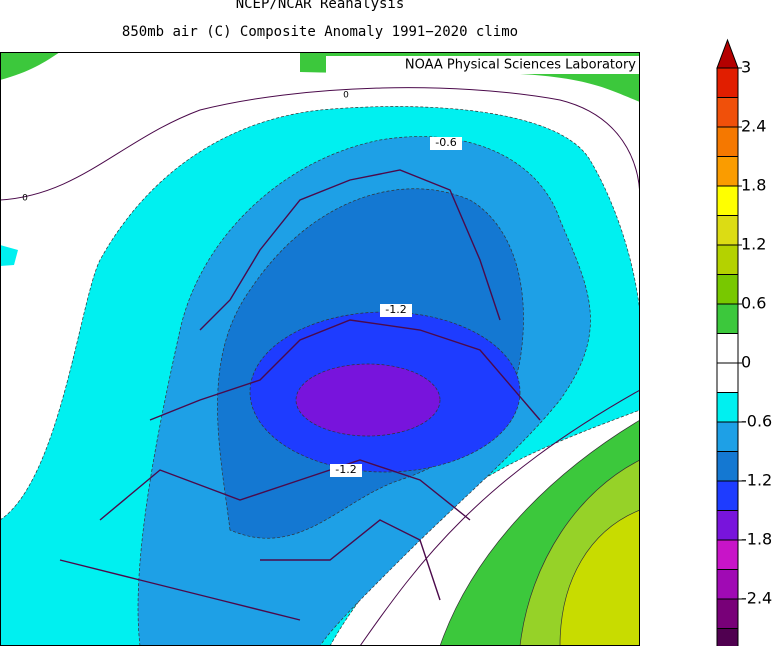  What do you see at coordinates (753, 244) in the screenshot?
I see `colorbar-label: 1.2` at bounding box center [753, 244].